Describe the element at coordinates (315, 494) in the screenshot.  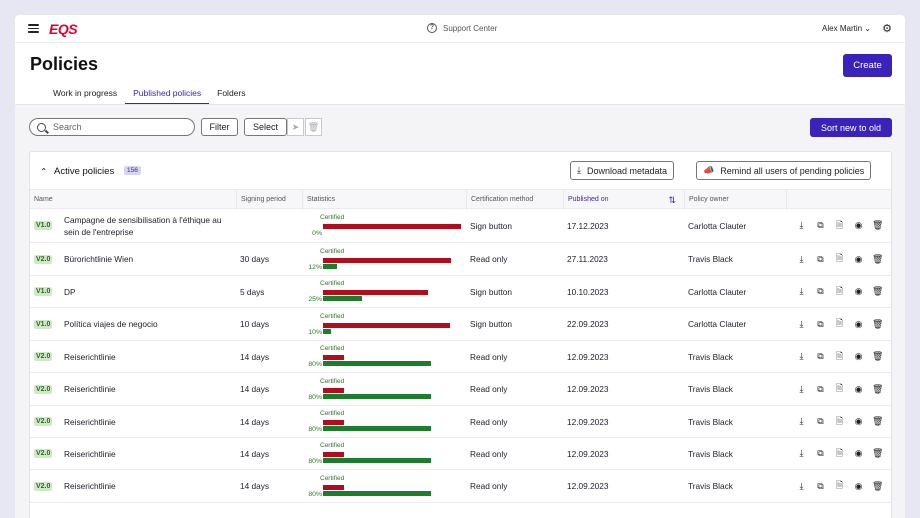
I see `certified-percent: 80%` at that location.